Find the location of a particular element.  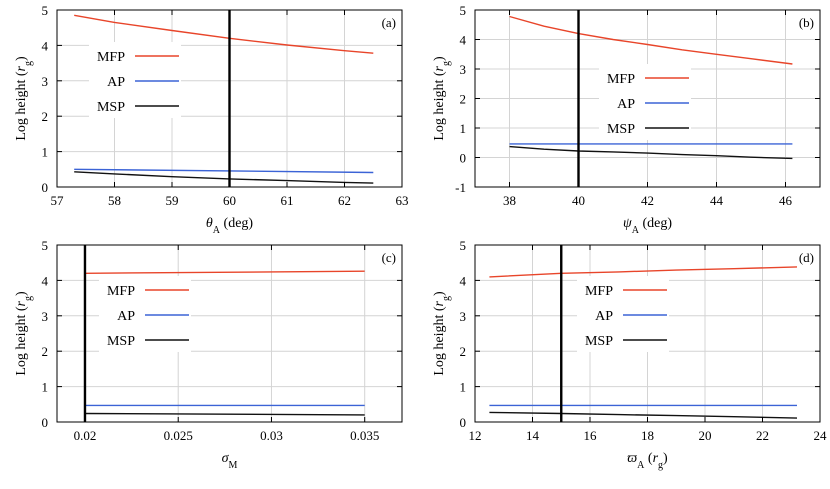

x-tick-label: 59 is located at coordinates (172, 200).